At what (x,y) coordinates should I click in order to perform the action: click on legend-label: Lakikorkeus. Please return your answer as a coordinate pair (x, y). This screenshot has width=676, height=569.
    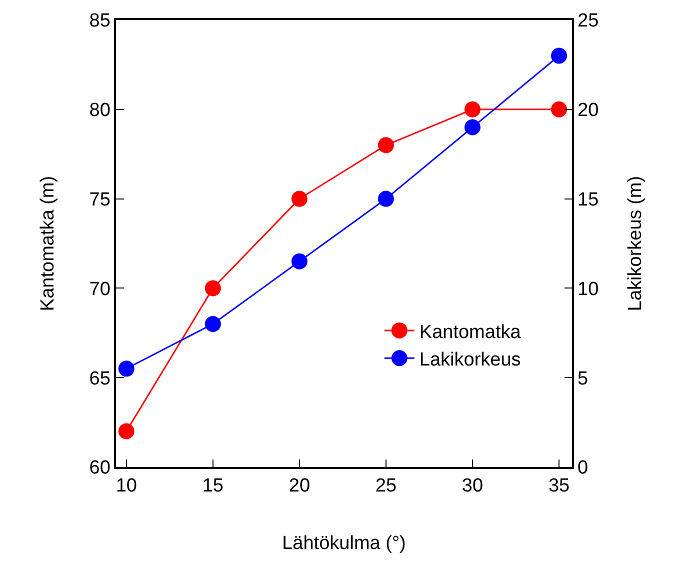
    Looking at the image, I should click on (470, 360).